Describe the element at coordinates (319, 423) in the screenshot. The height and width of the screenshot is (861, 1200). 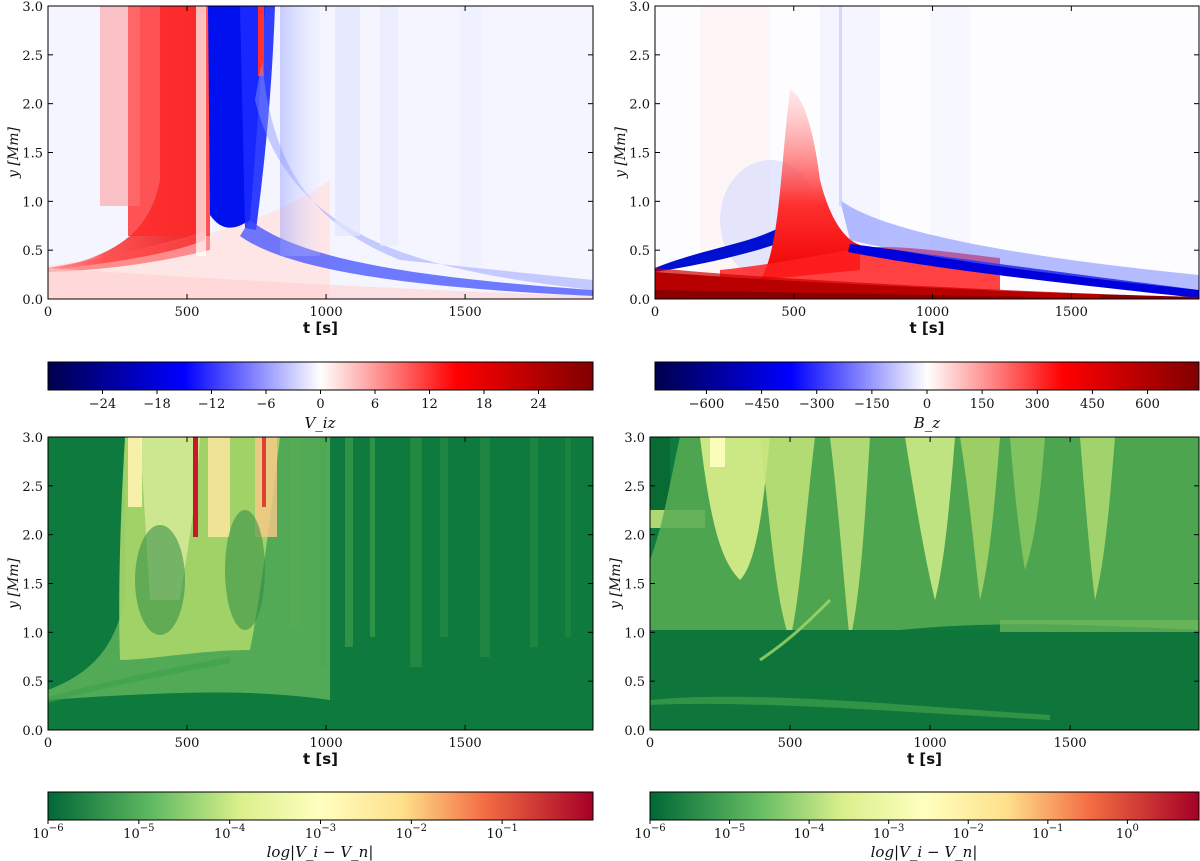
I see `colorbar-viz-label: V_iz` at that location.